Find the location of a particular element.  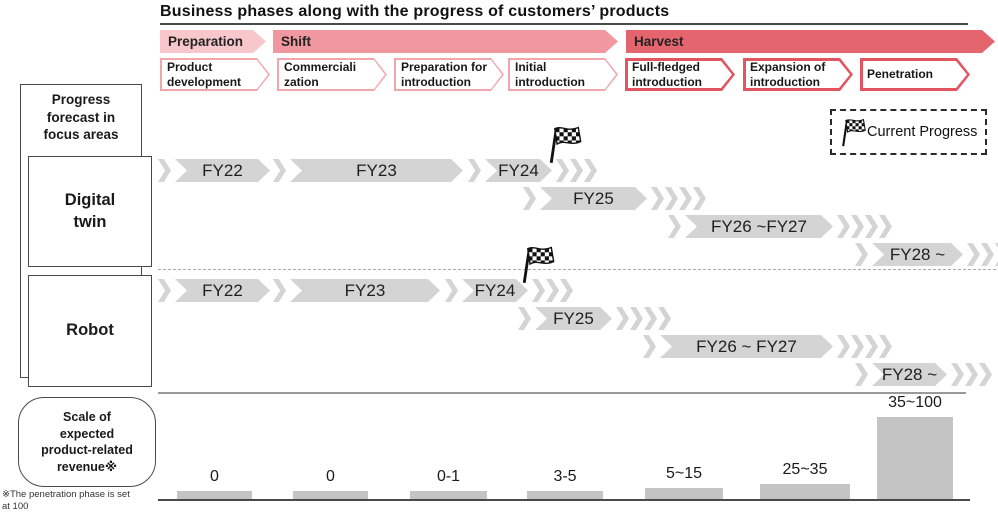

chart-baseline is located at coordinates (564, 500).